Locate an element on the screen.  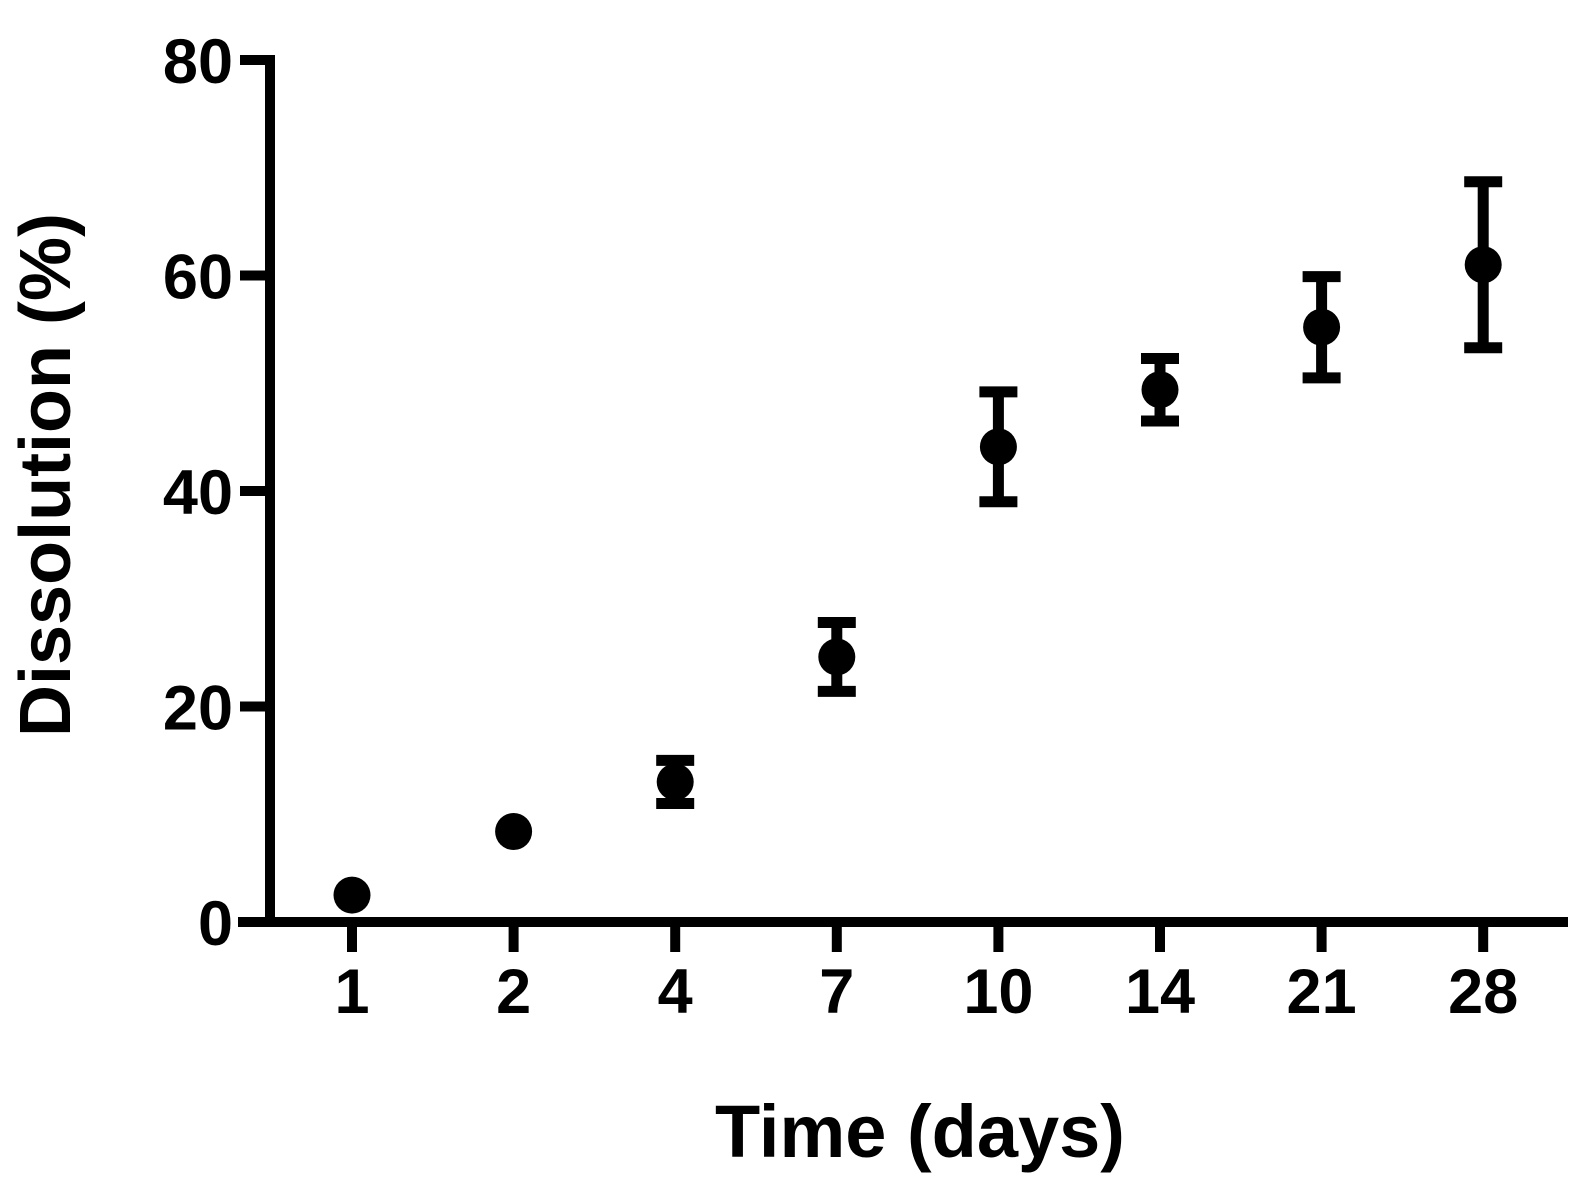
x-tick-label: 4 is located at coordinates (675, 992).